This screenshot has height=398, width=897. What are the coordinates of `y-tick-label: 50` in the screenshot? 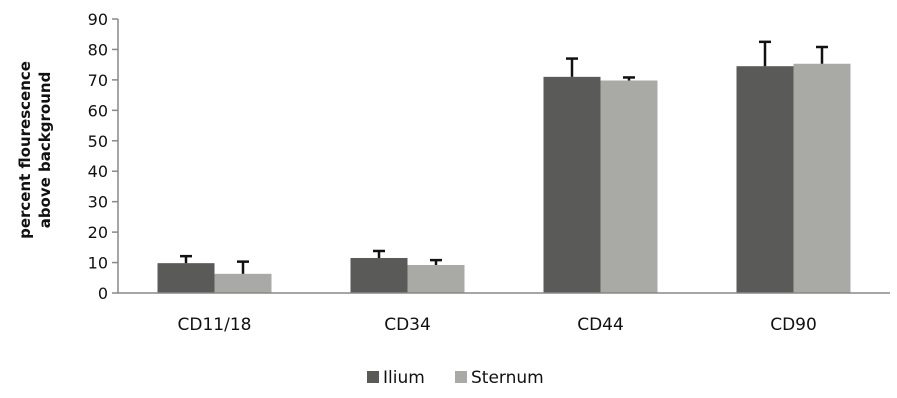 It's located at (98, 141).